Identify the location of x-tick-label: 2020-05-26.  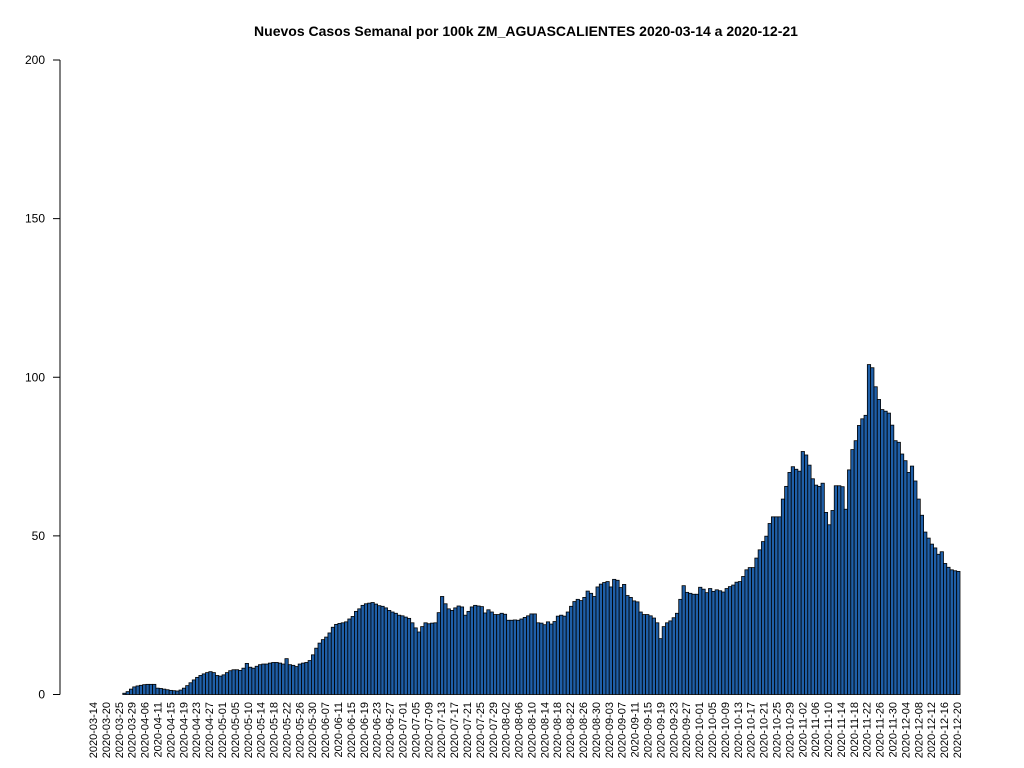
(300, 730).